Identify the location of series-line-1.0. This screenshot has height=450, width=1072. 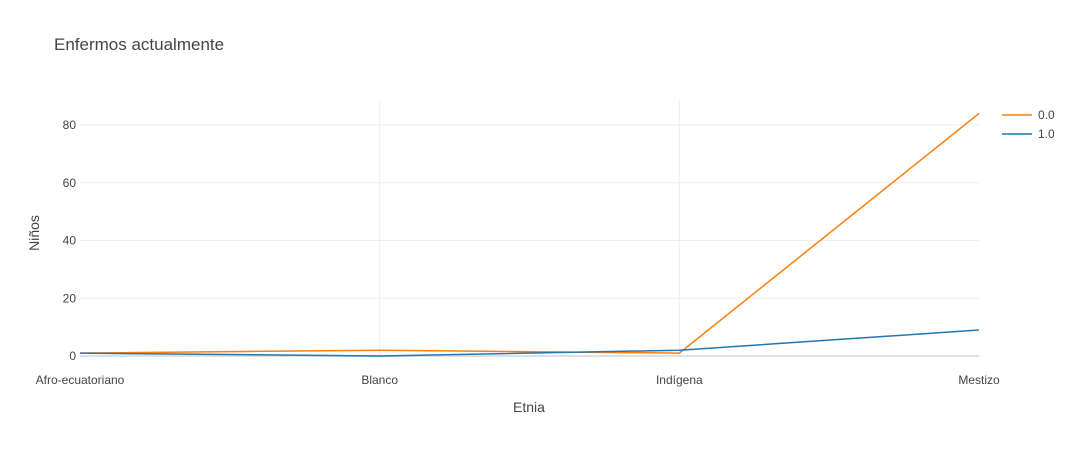
(529, 343).